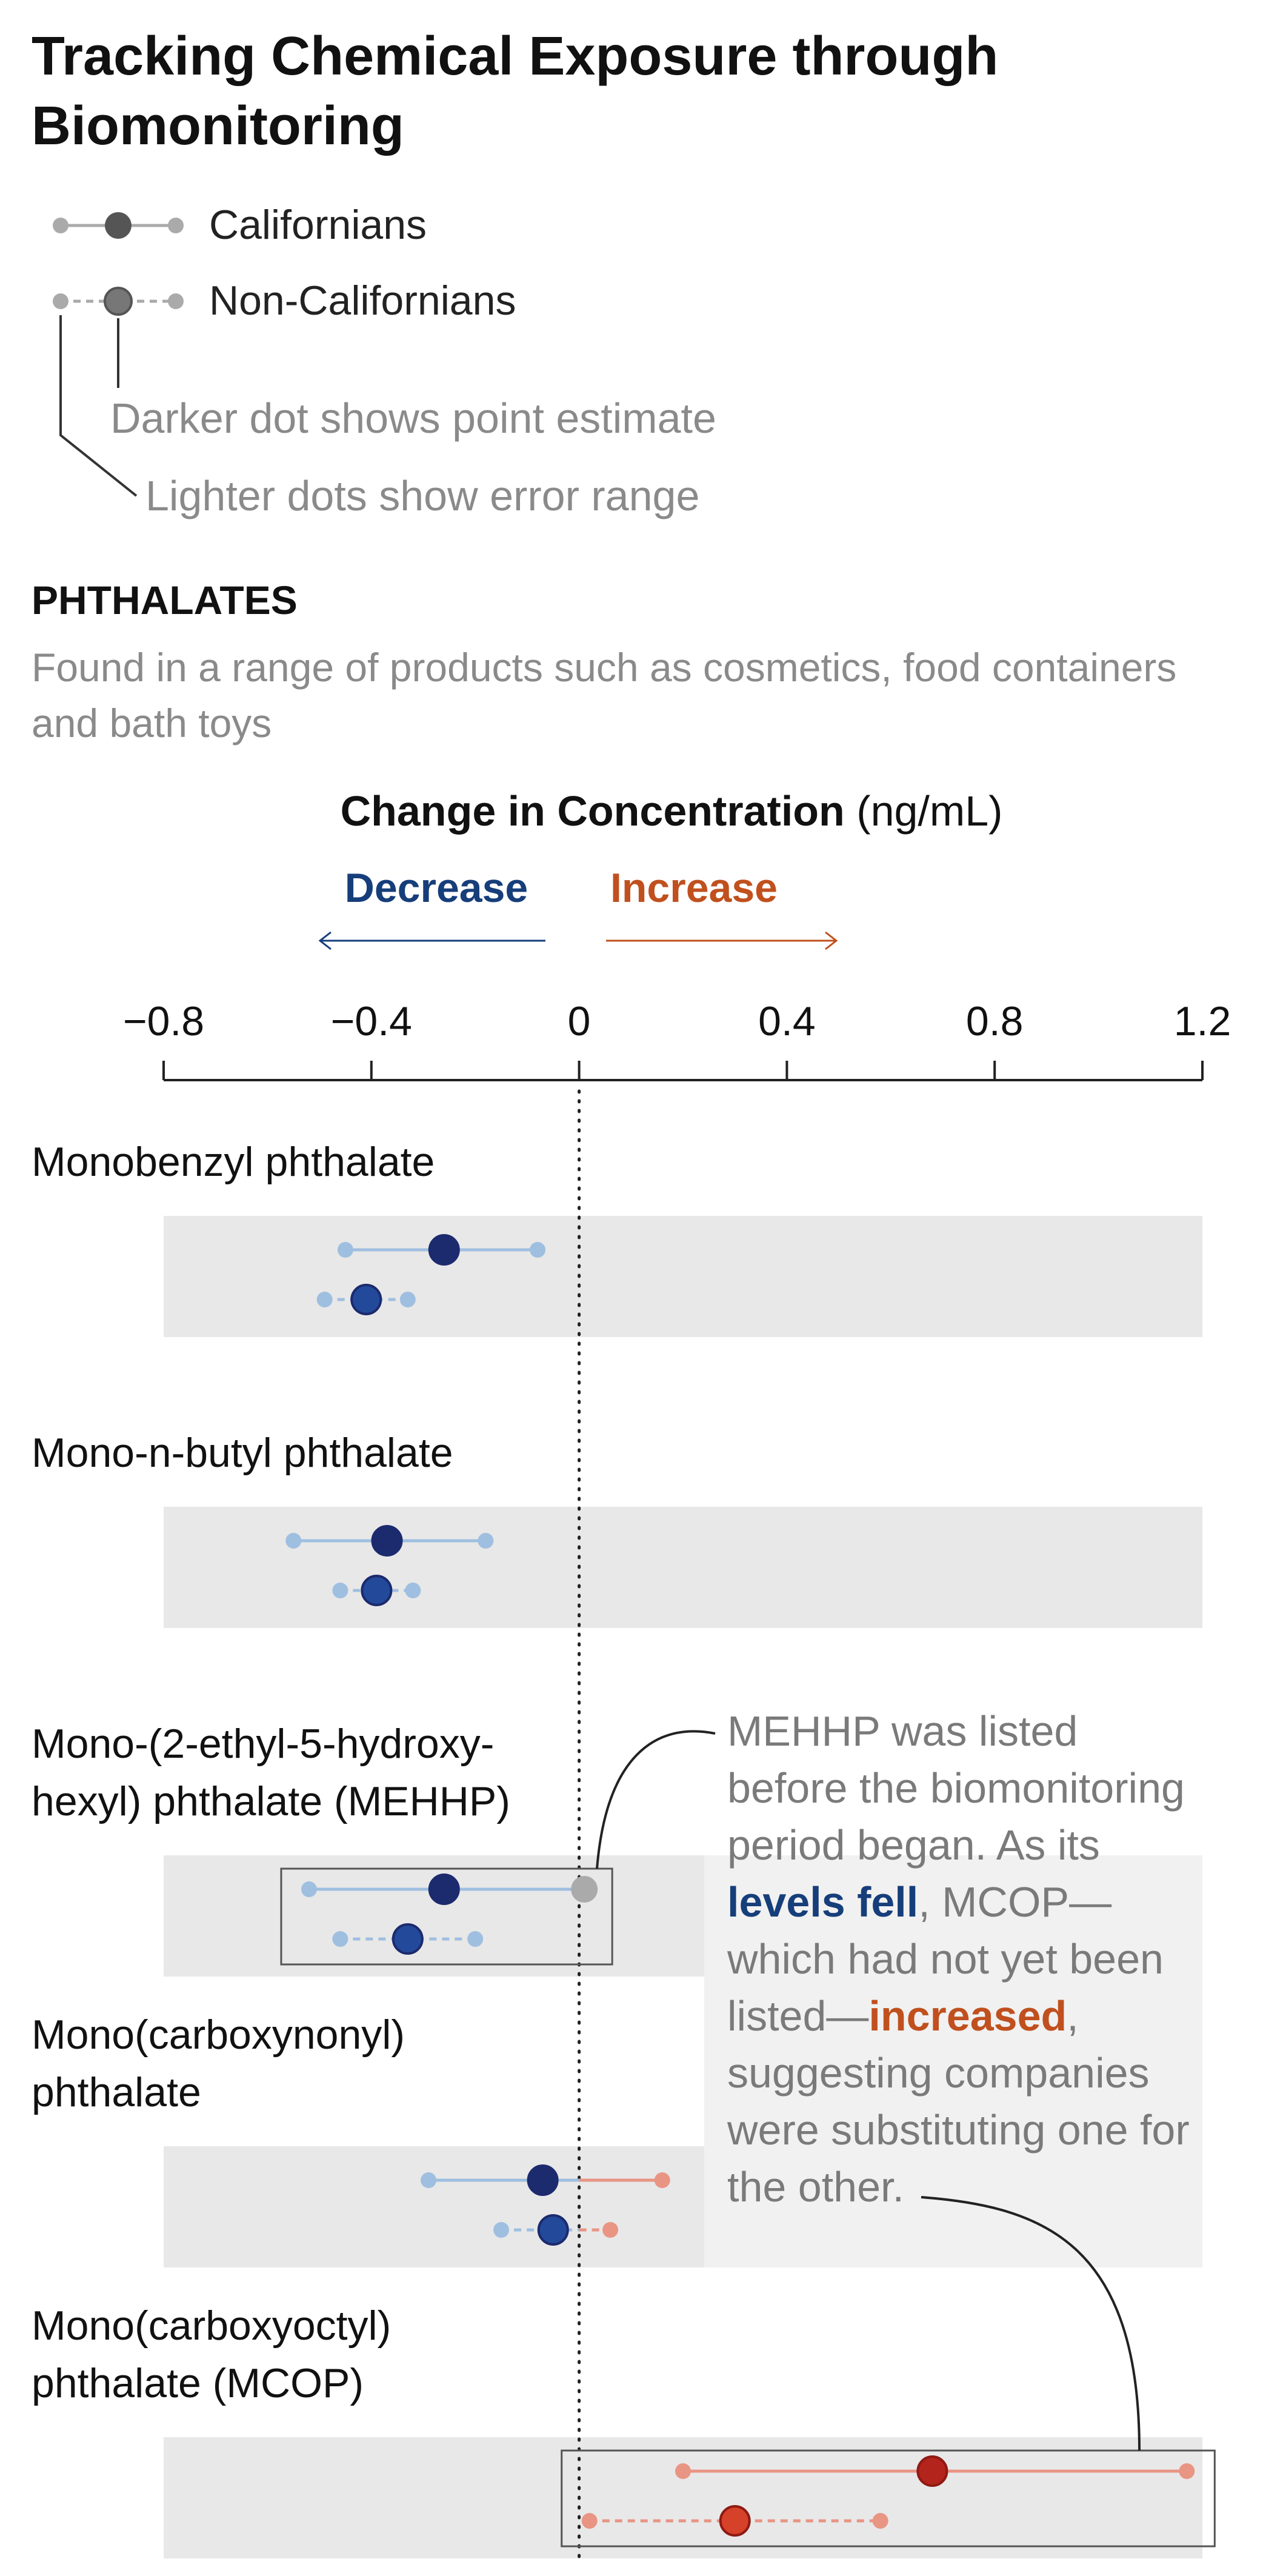 Image resolution: width=1263 pixels, height=2576 pixels. I want to click on x-tick-label: −0.4, so click(371, 1021).